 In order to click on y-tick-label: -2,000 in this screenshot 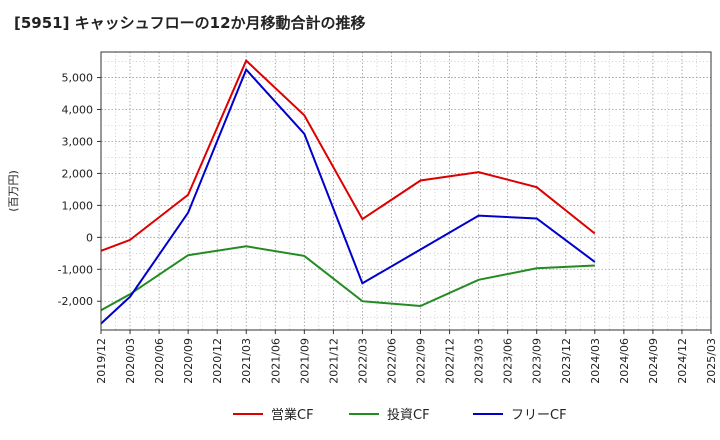, I will do `click(75, 301)`.